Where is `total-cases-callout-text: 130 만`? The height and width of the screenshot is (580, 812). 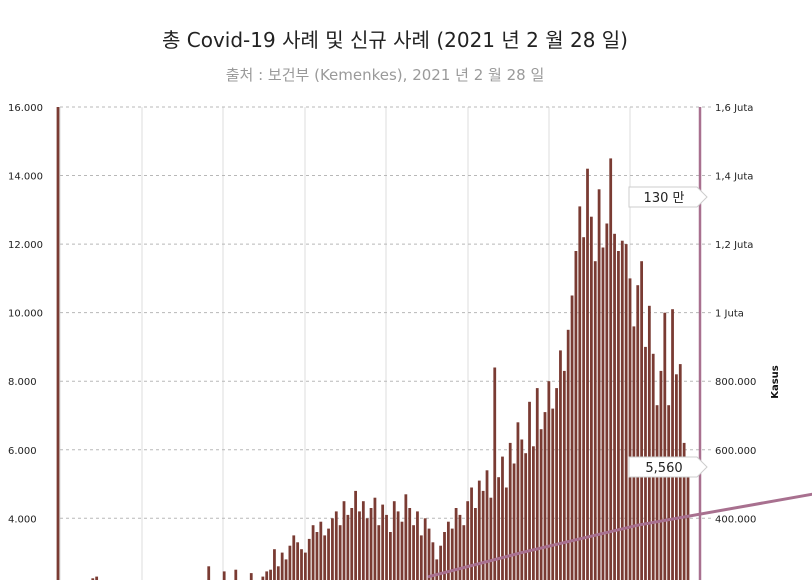
total-cases-callout-text: 130 만 is located at coordinates (664, 198).